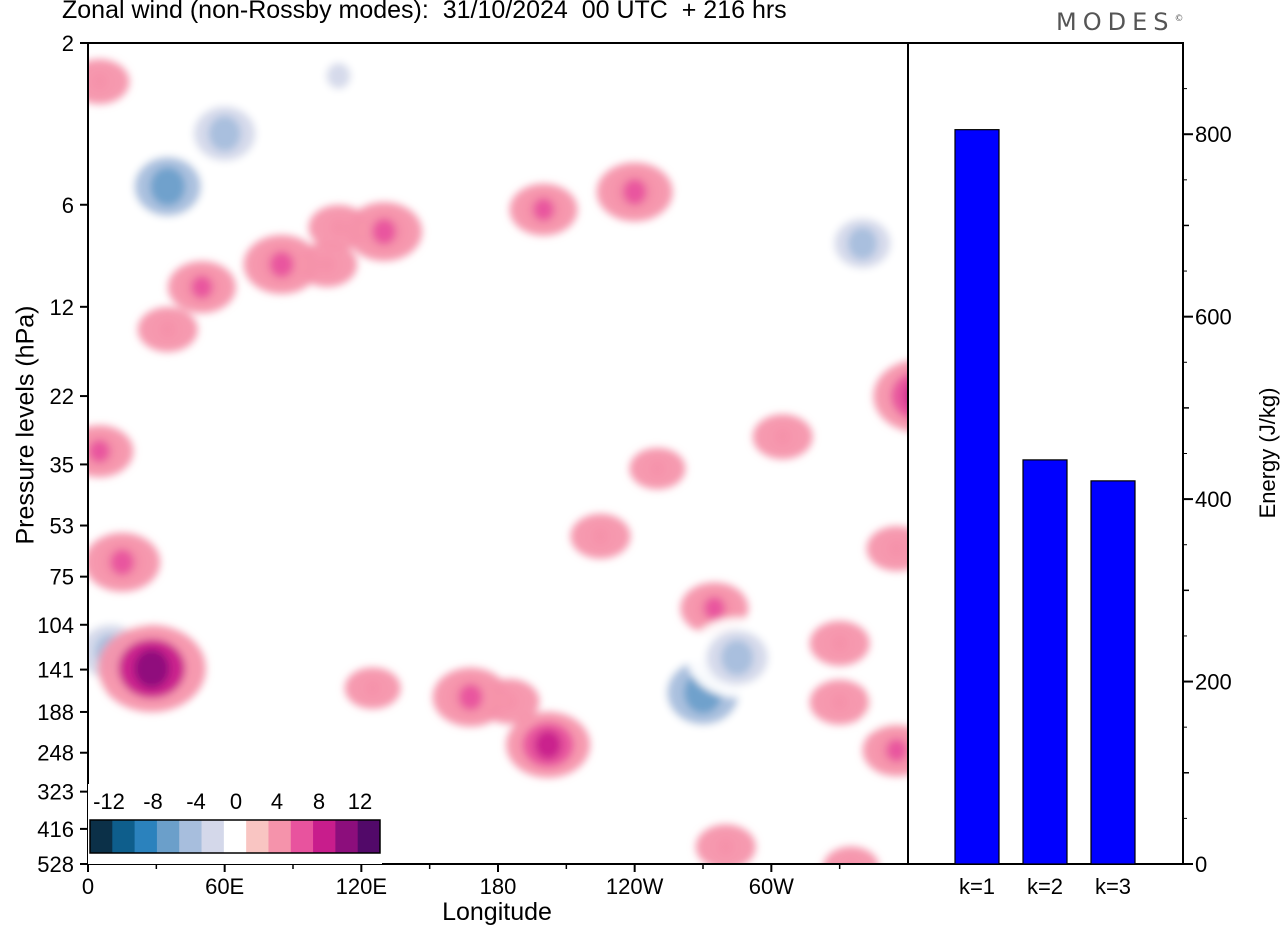 This screenshot has width=1280, height=930. I want to click on colorbar-frame, so click(235, 836).